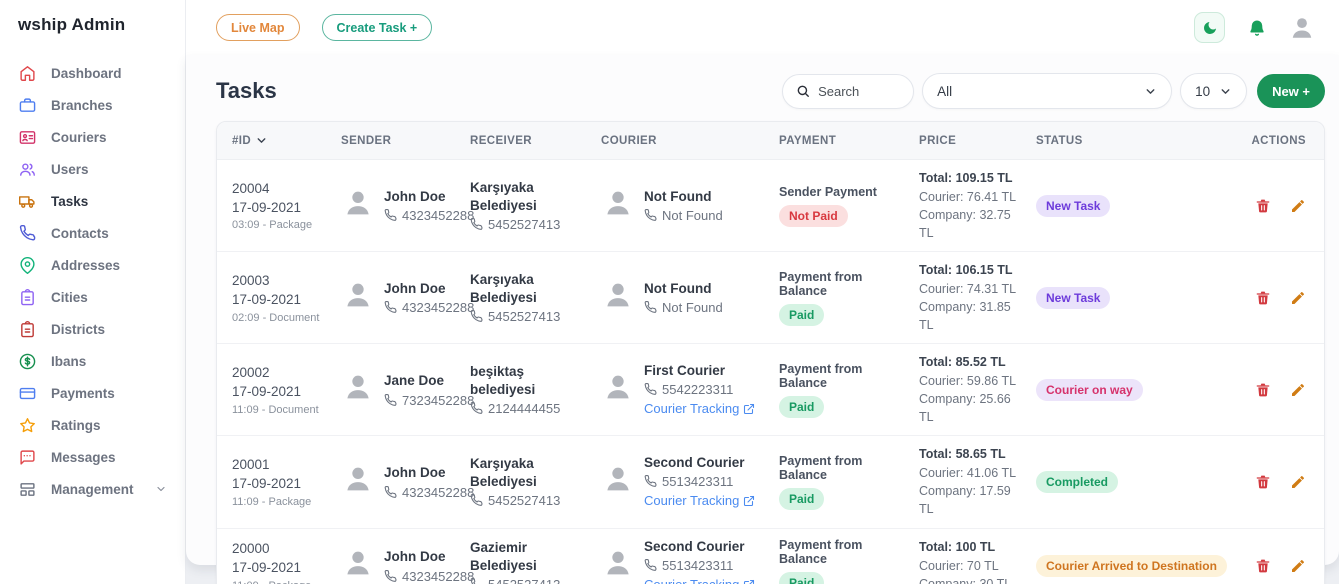 The height and width of the screenshot is (584, 1339). I want to click on task-id: 20000, so click(251, 548).